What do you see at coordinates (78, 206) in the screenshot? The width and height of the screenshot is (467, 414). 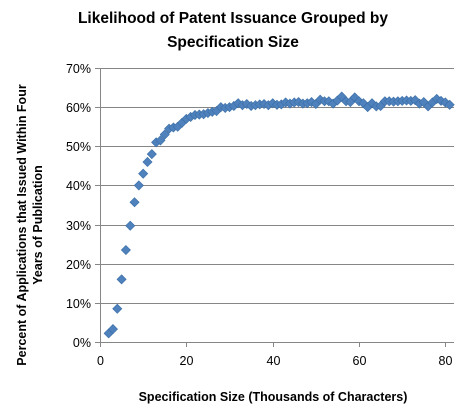 I see `y-tick-labels: 0% 10% 20% 30% 40% 50% 60% 70%` at bounding box center [78, 206].